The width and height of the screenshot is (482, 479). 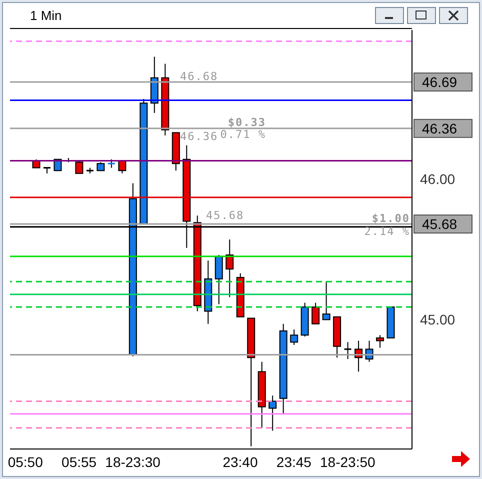 What do you see at coordinates (294, 462) in the screenshot?
I see `x-tick-label: 23:45` at bounding box center [294, 462].